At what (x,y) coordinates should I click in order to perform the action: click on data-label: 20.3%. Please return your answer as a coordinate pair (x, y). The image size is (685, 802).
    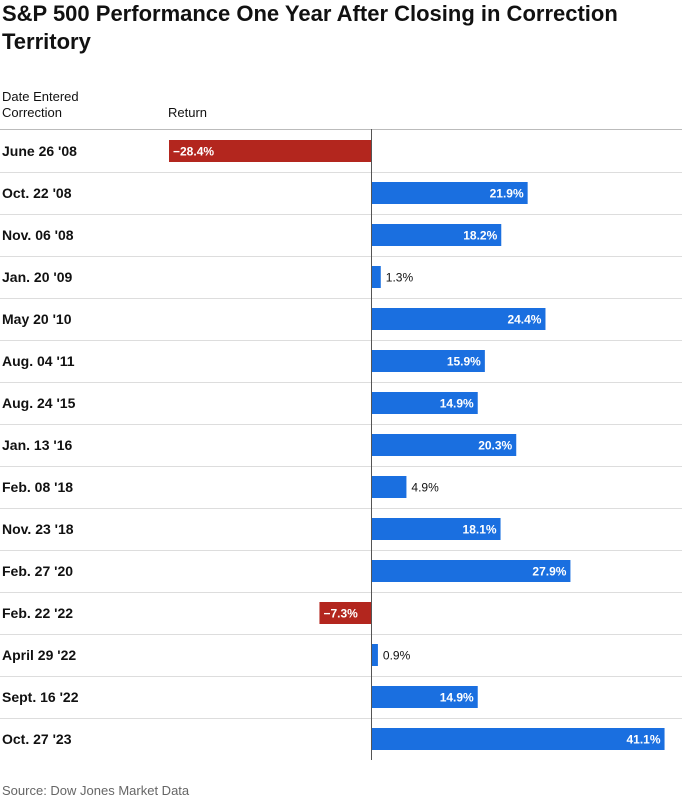
    Looking at the image, I should click on (495, 446).